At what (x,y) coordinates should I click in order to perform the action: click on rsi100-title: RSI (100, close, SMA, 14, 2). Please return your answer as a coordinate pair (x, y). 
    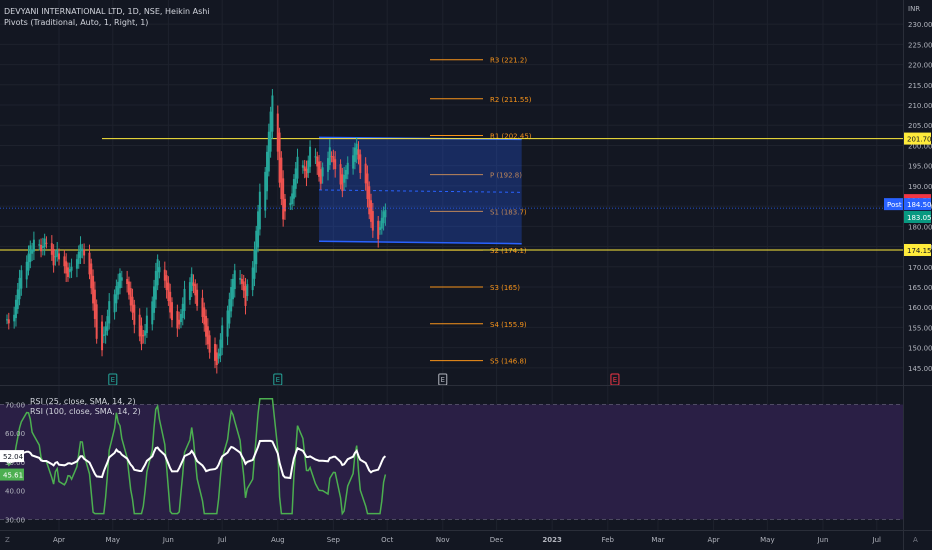
    Looking at the image, I should click on (85, 411).